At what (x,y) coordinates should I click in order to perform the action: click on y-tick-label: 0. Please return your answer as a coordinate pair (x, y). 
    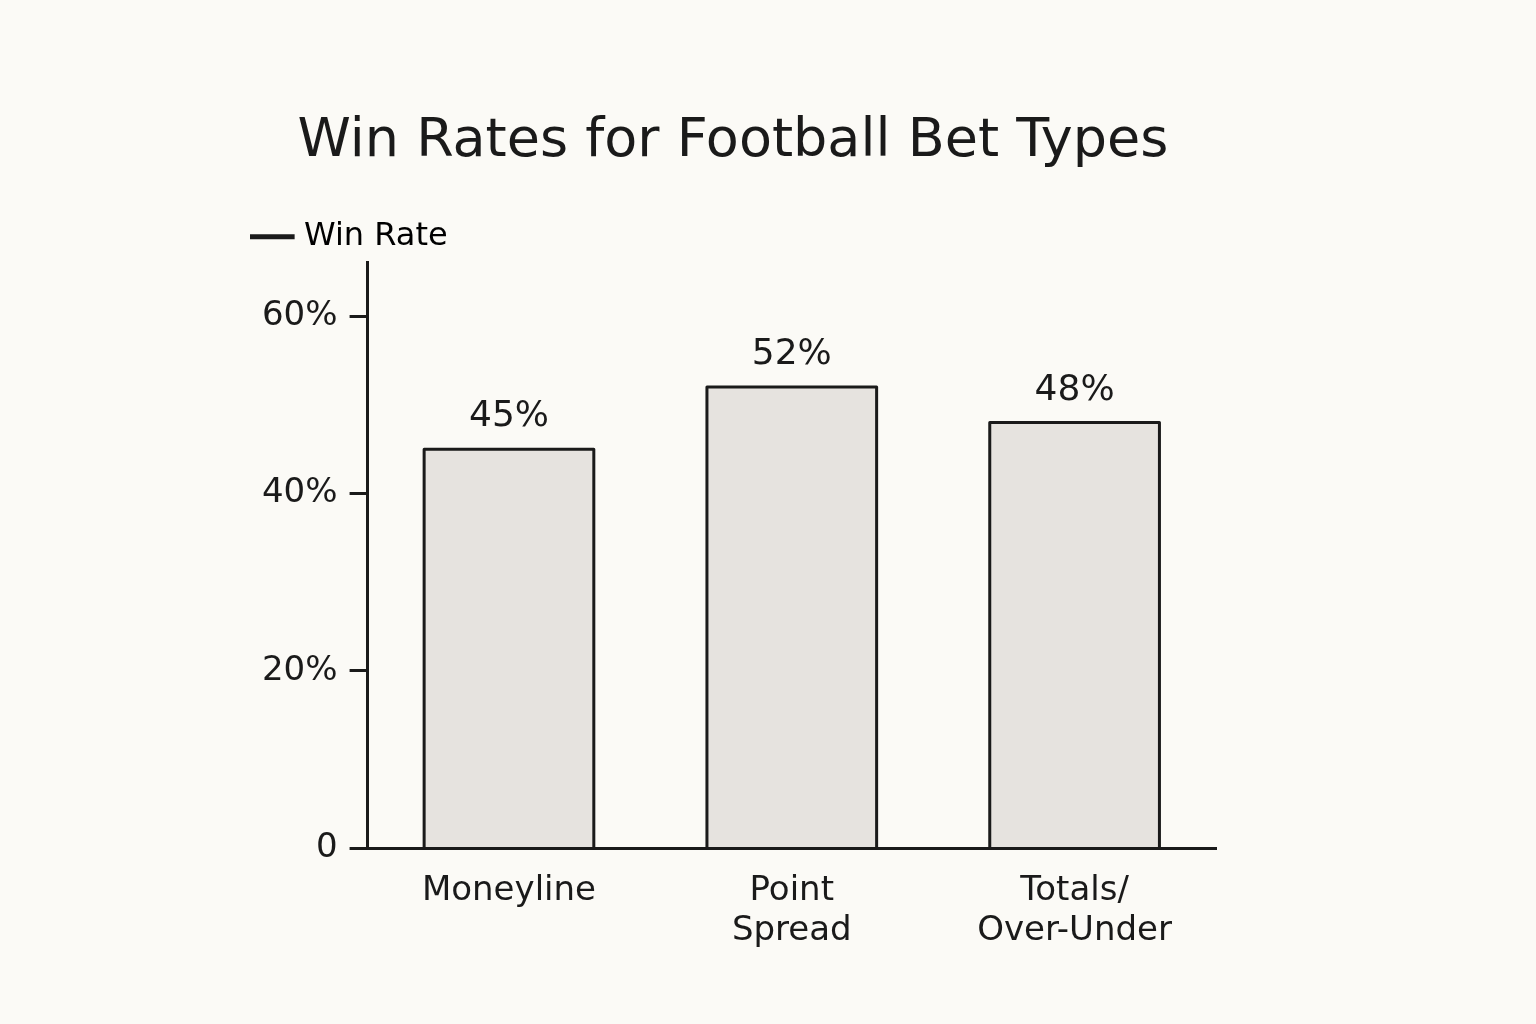
    Looking at the image, I should click on (326, 845).